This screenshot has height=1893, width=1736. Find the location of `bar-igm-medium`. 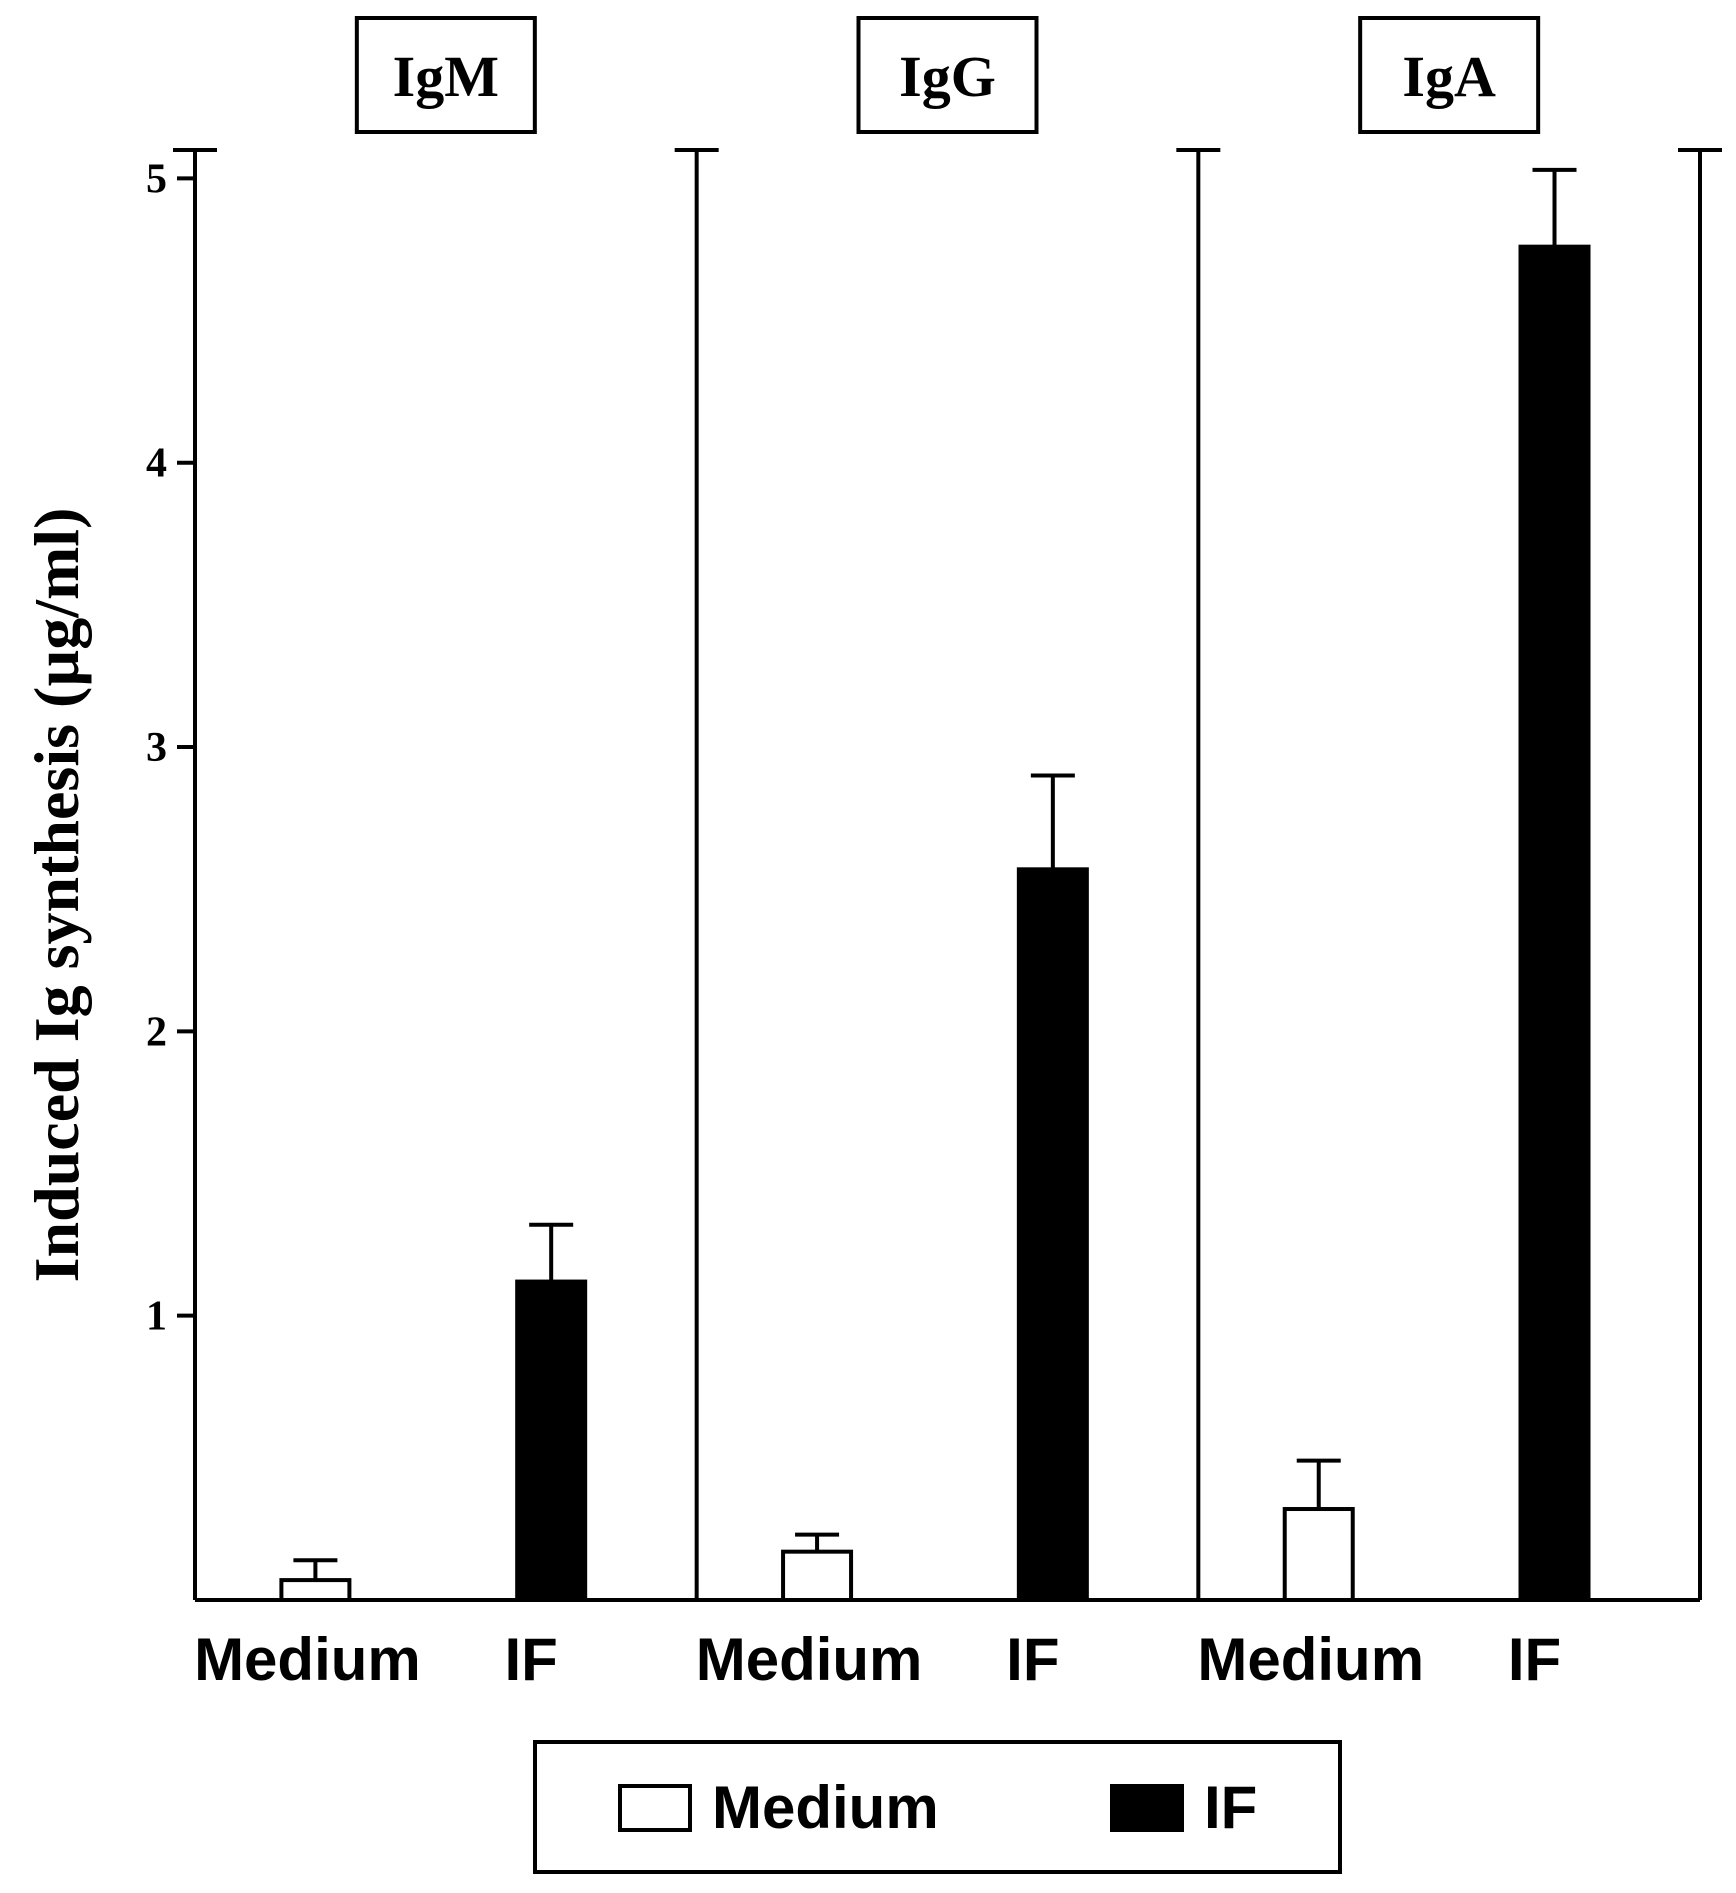

bar-igm-medium is located at coordinates (315, 1590).